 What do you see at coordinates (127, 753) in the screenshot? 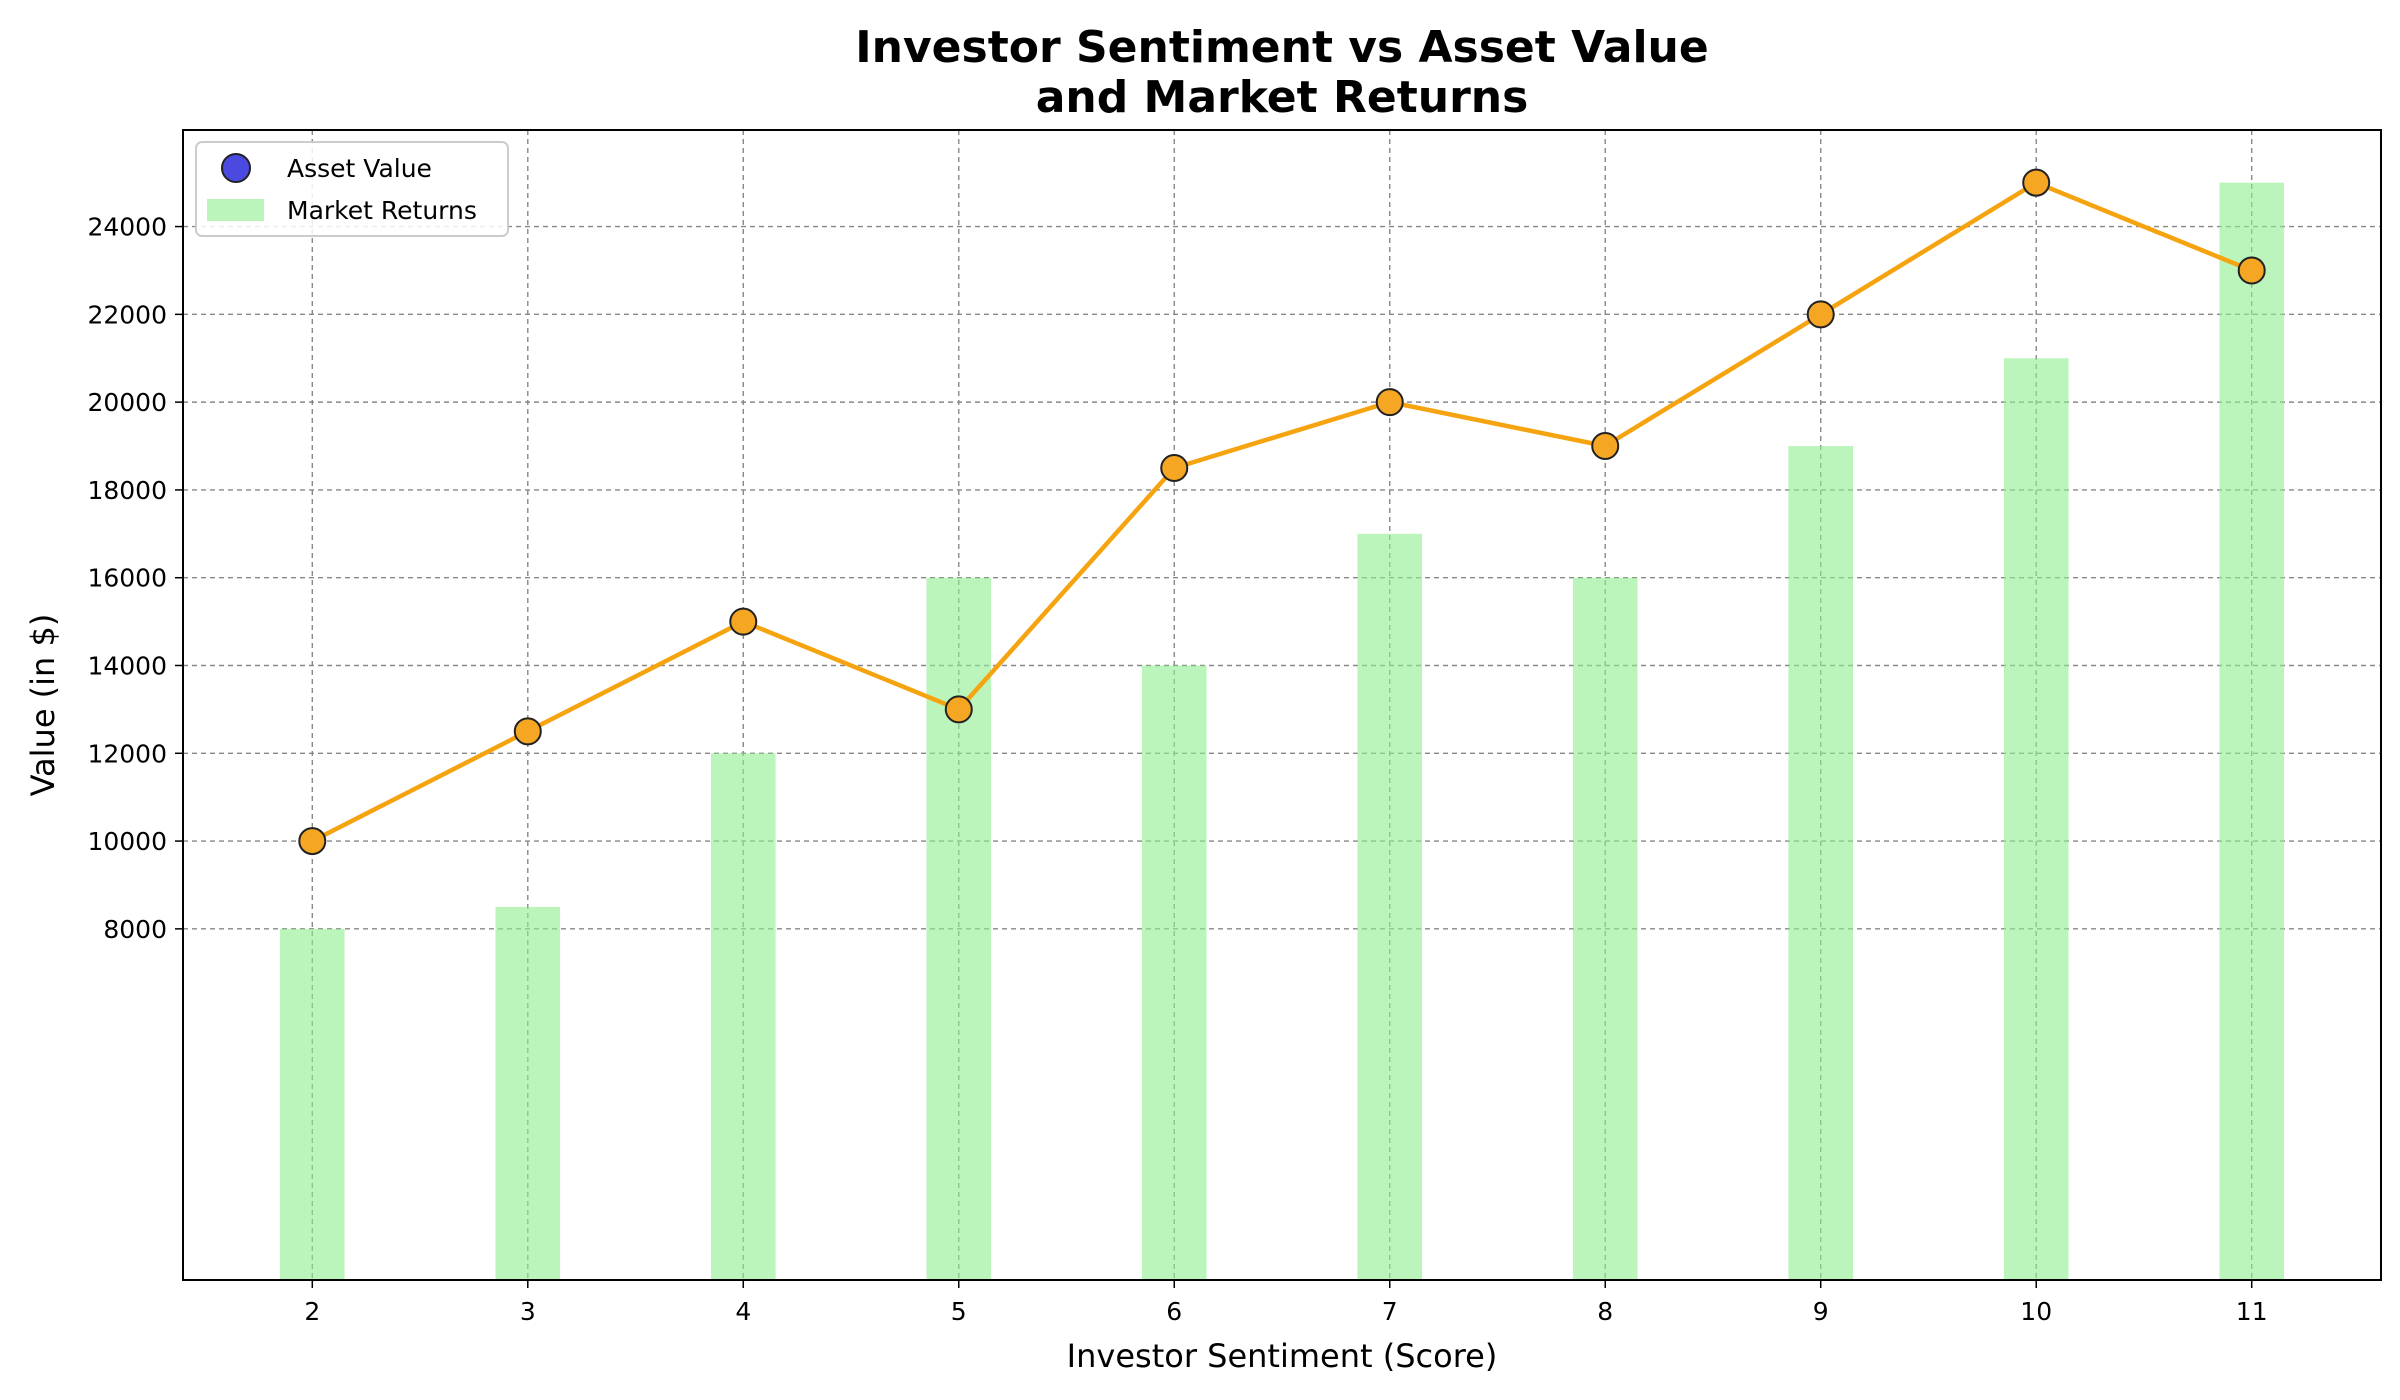
I see `y-tick-label: 12000` at bounding box center [127, 753].